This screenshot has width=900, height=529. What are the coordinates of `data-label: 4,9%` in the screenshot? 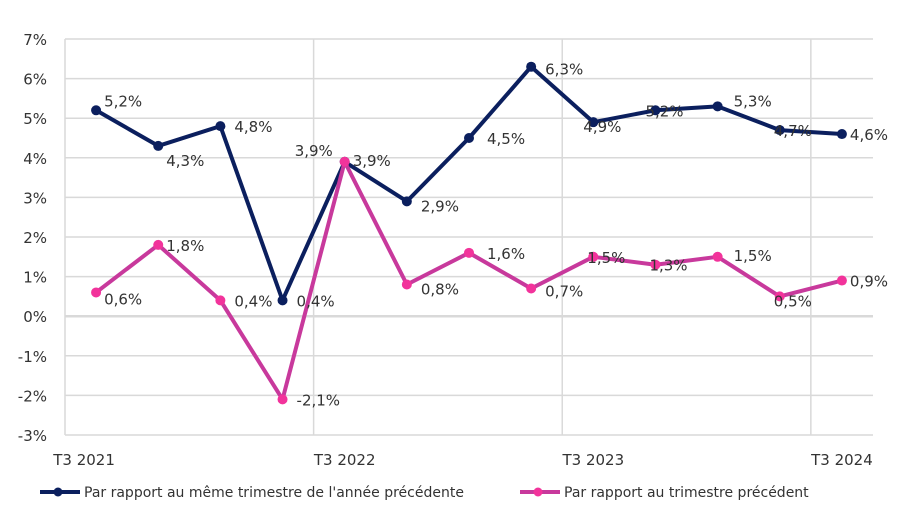 It's located at (602, 127).